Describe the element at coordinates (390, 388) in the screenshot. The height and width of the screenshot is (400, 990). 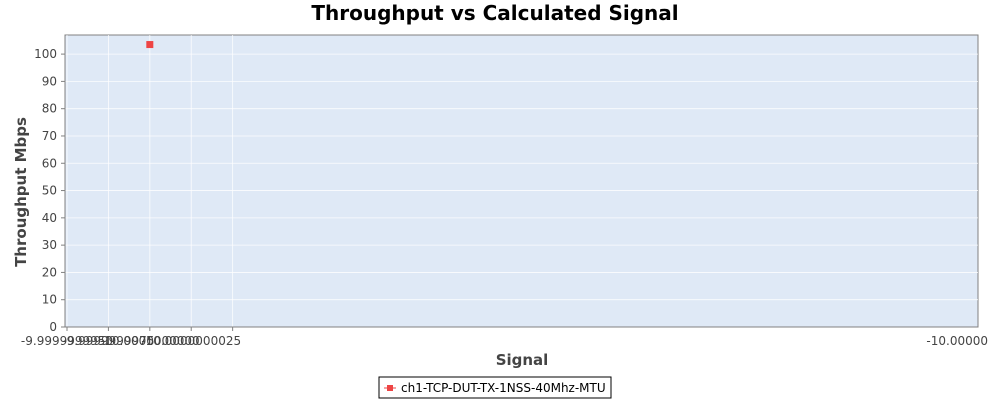
I see `legend-series-marker` at that location.